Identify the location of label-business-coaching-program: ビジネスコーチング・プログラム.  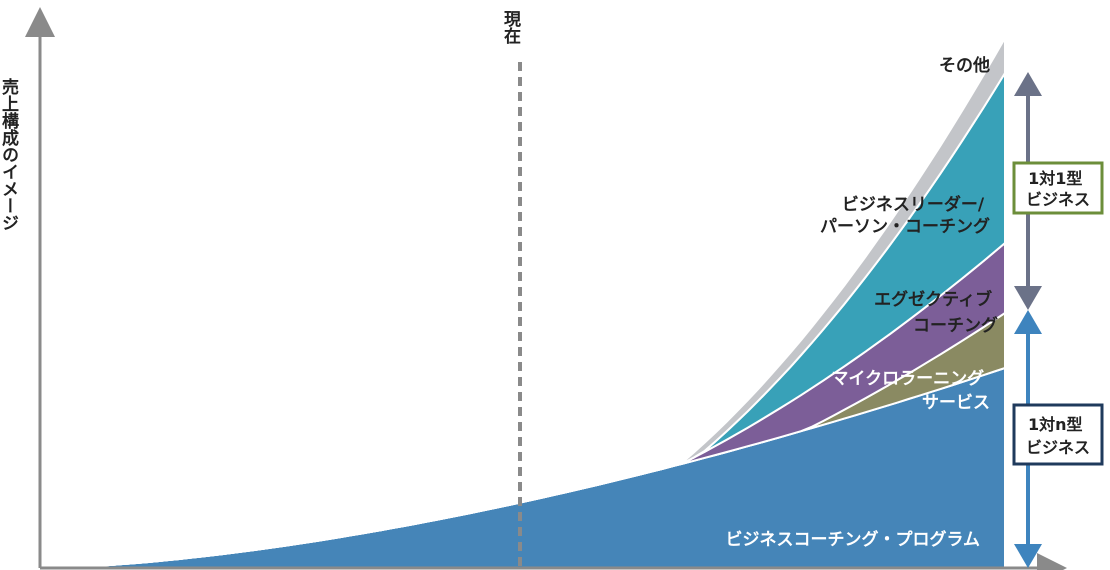
(853, 539).